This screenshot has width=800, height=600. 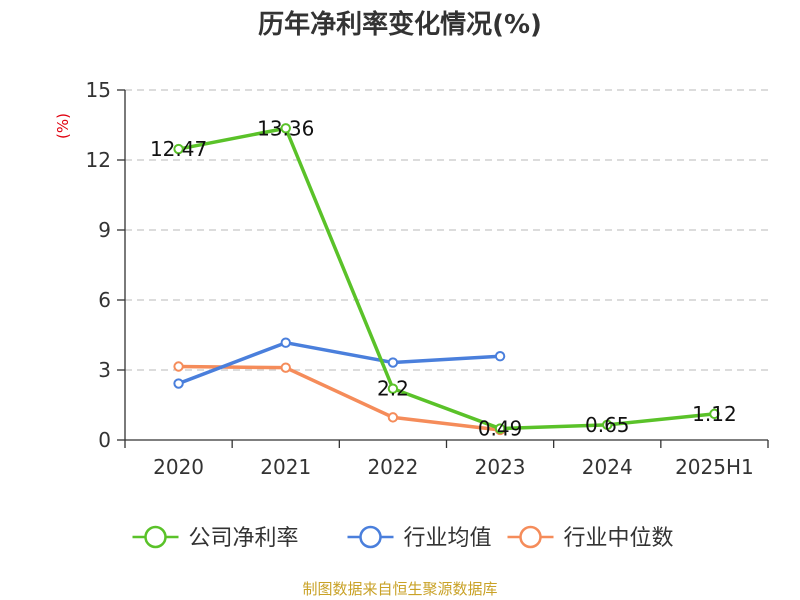 I want to click on x-tick-label: 2025H1, so click(x=714, y=467).